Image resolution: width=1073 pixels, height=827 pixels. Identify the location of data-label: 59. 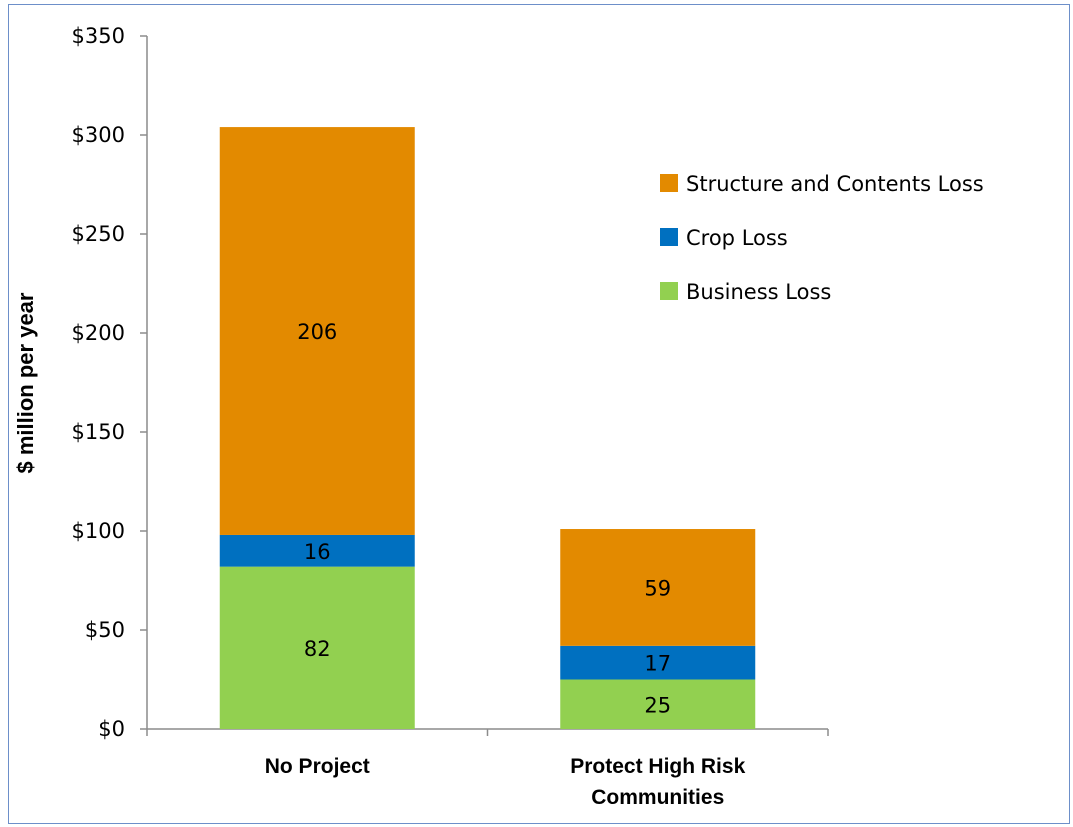
(657, 588).